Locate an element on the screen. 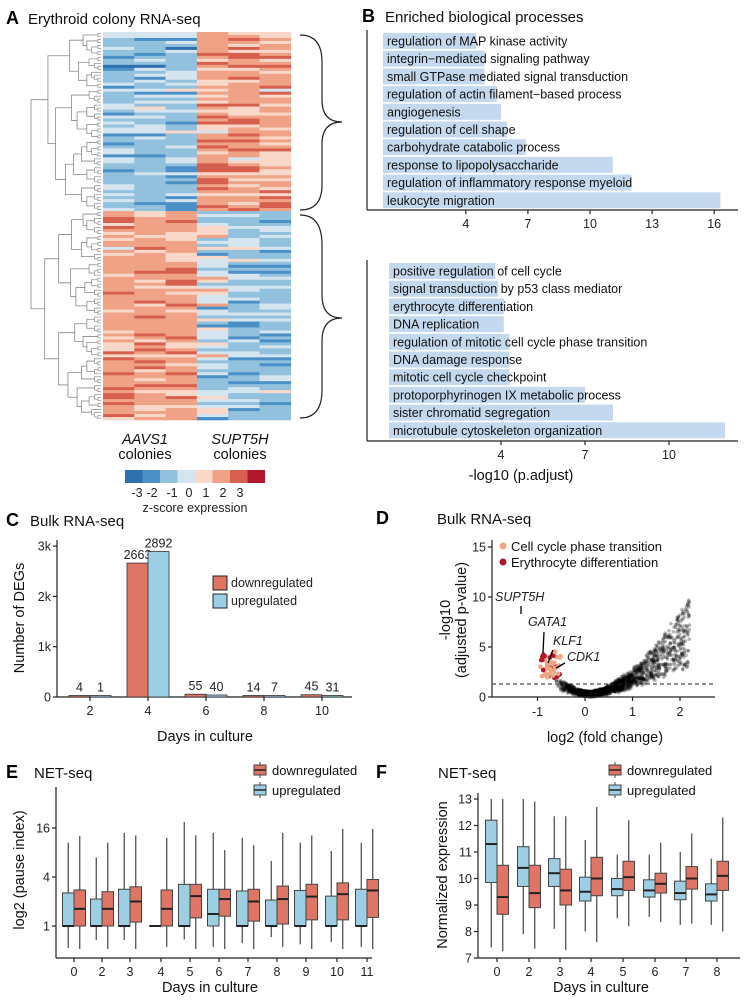 Image resolution: width=744 pixels, height=1000 pixels. bar-upregulated is located at coordinates (332, 696).